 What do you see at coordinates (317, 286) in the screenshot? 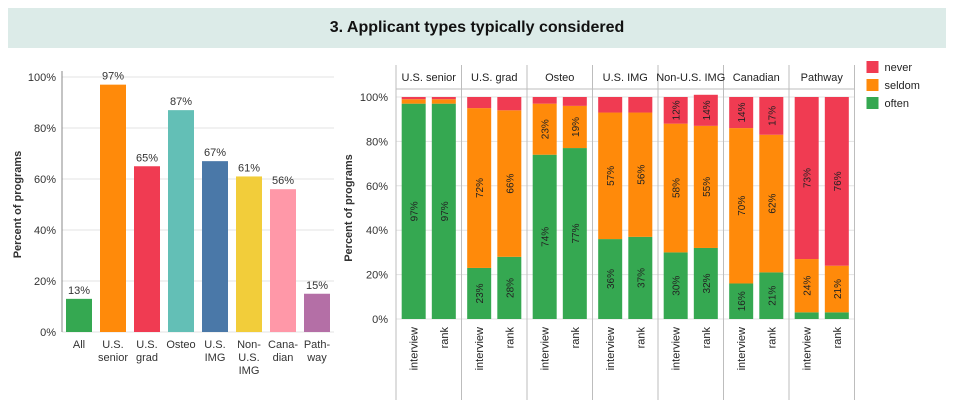
I see `bar-value-label: 15%` at bounding box center [317, 286].